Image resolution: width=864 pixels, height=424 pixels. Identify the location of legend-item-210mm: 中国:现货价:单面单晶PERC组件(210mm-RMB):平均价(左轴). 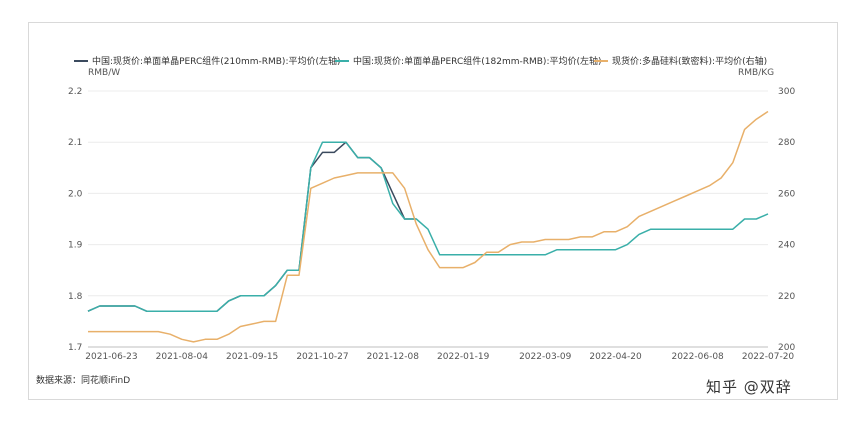
(207, 60).